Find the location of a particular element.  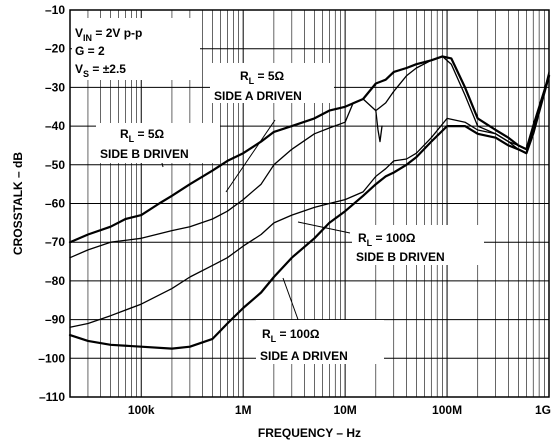

series-rl5-side-a-dip is located at coordinates (379, 126).